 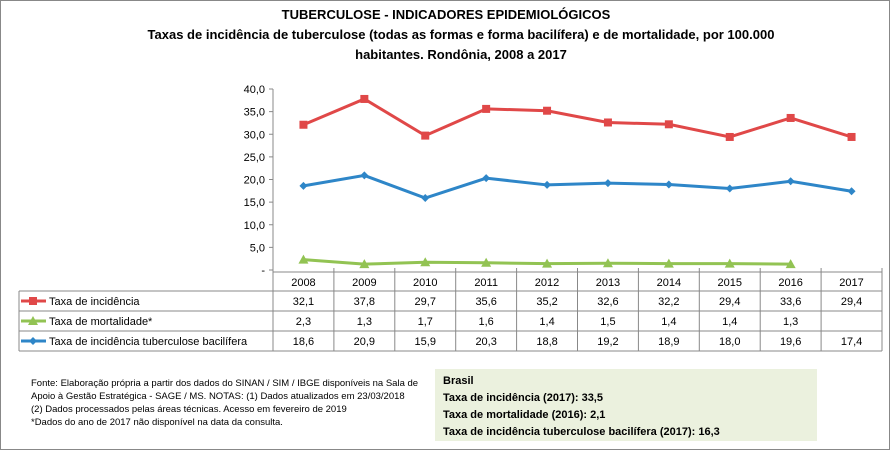 What do you see at coordinates (485, 302) in the screenshot?
I see `data-label: 35,6` at bounding box center [485, 302].